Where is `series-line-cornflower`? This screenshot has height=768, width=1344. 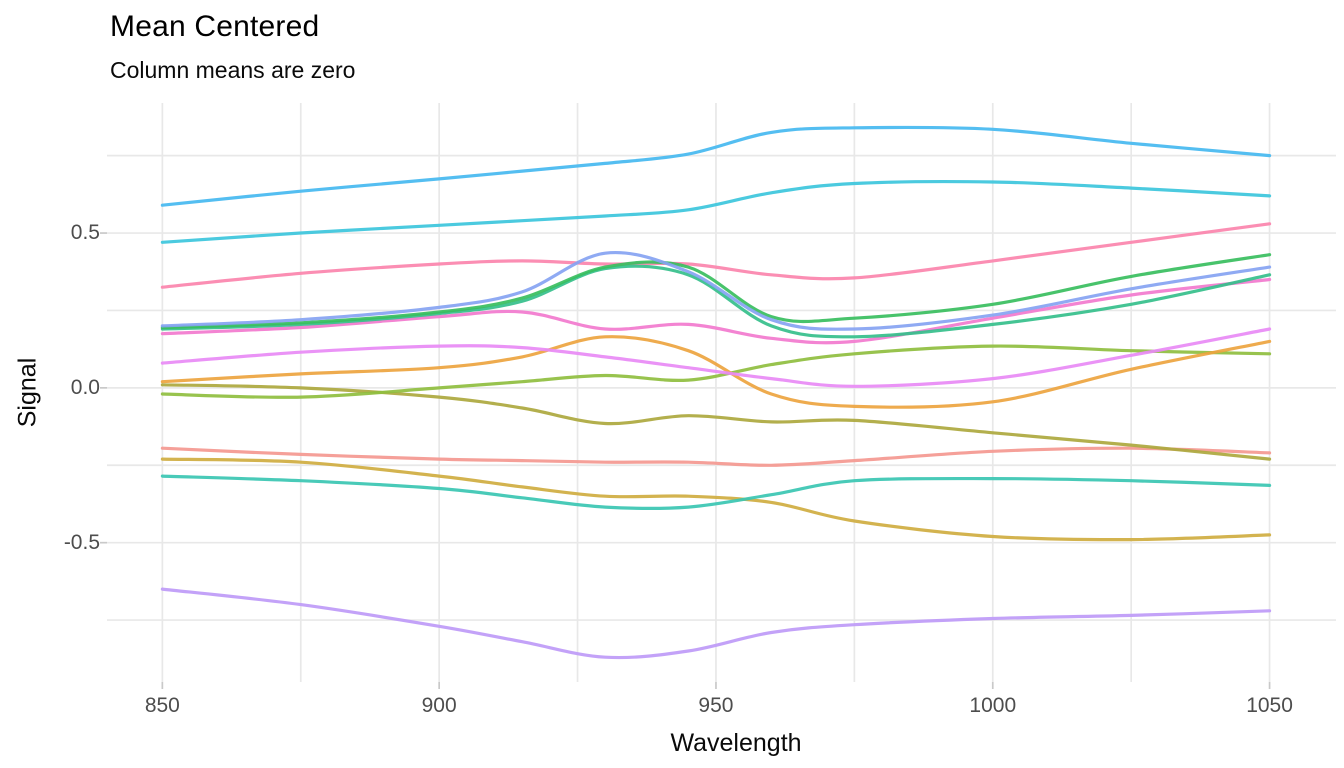
series-line-cornflower is located at coordinates (716, 290).